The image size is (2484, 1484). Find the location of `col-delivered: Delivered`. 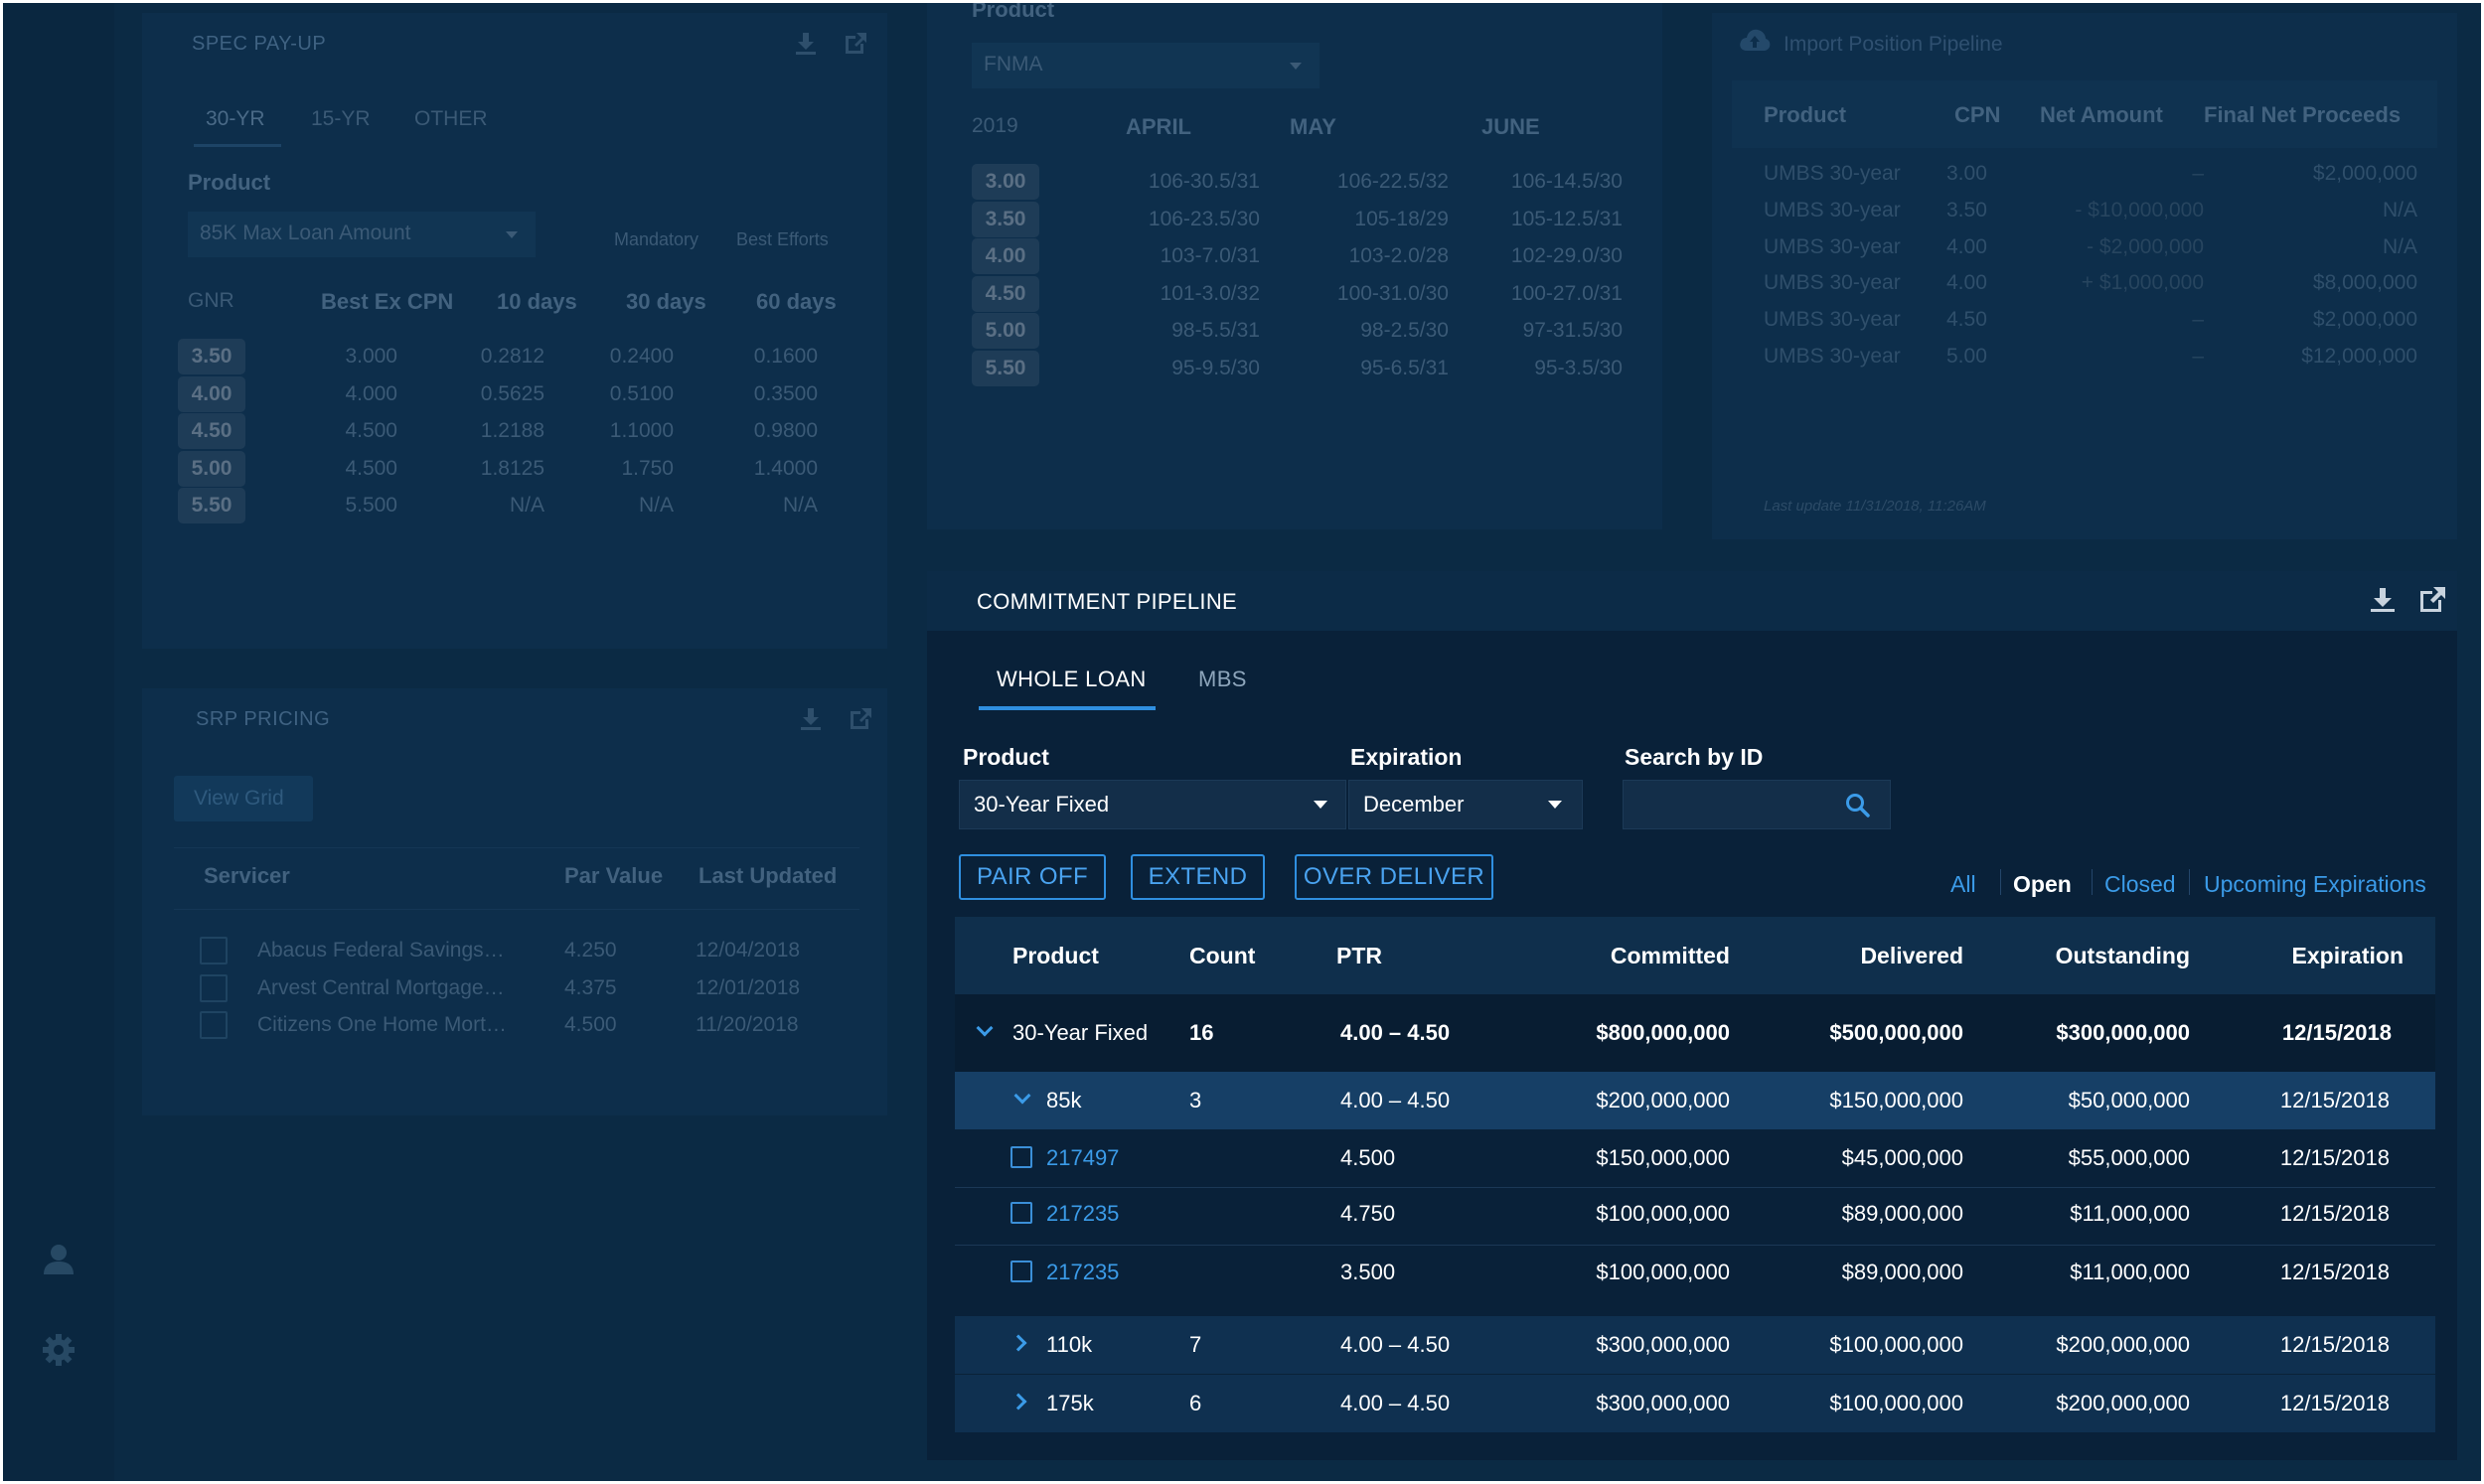

col-delivered: Delivered is located at coordinates (1912, 955).